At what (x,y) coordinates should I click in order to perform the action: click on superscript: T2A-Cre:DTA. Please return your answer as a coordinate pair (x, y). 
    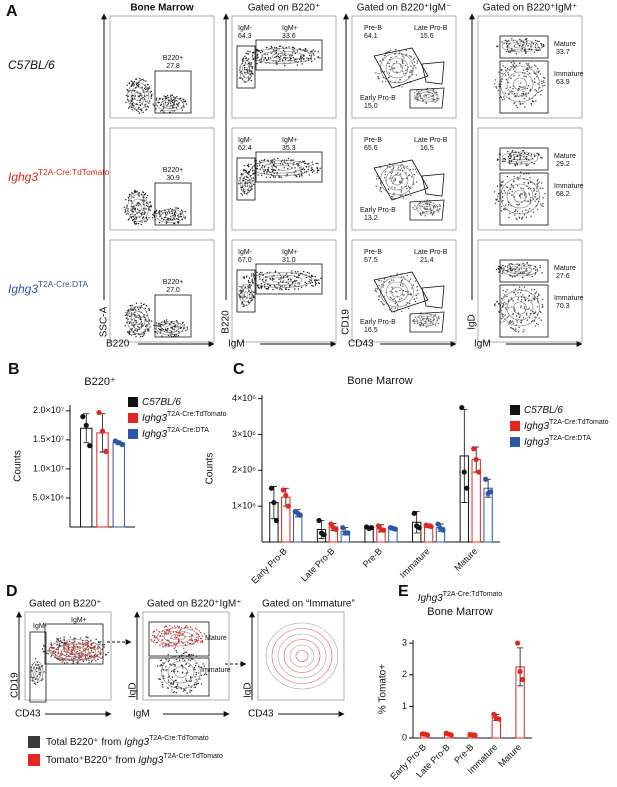
    Looking at the image, I should click on (63, 284).